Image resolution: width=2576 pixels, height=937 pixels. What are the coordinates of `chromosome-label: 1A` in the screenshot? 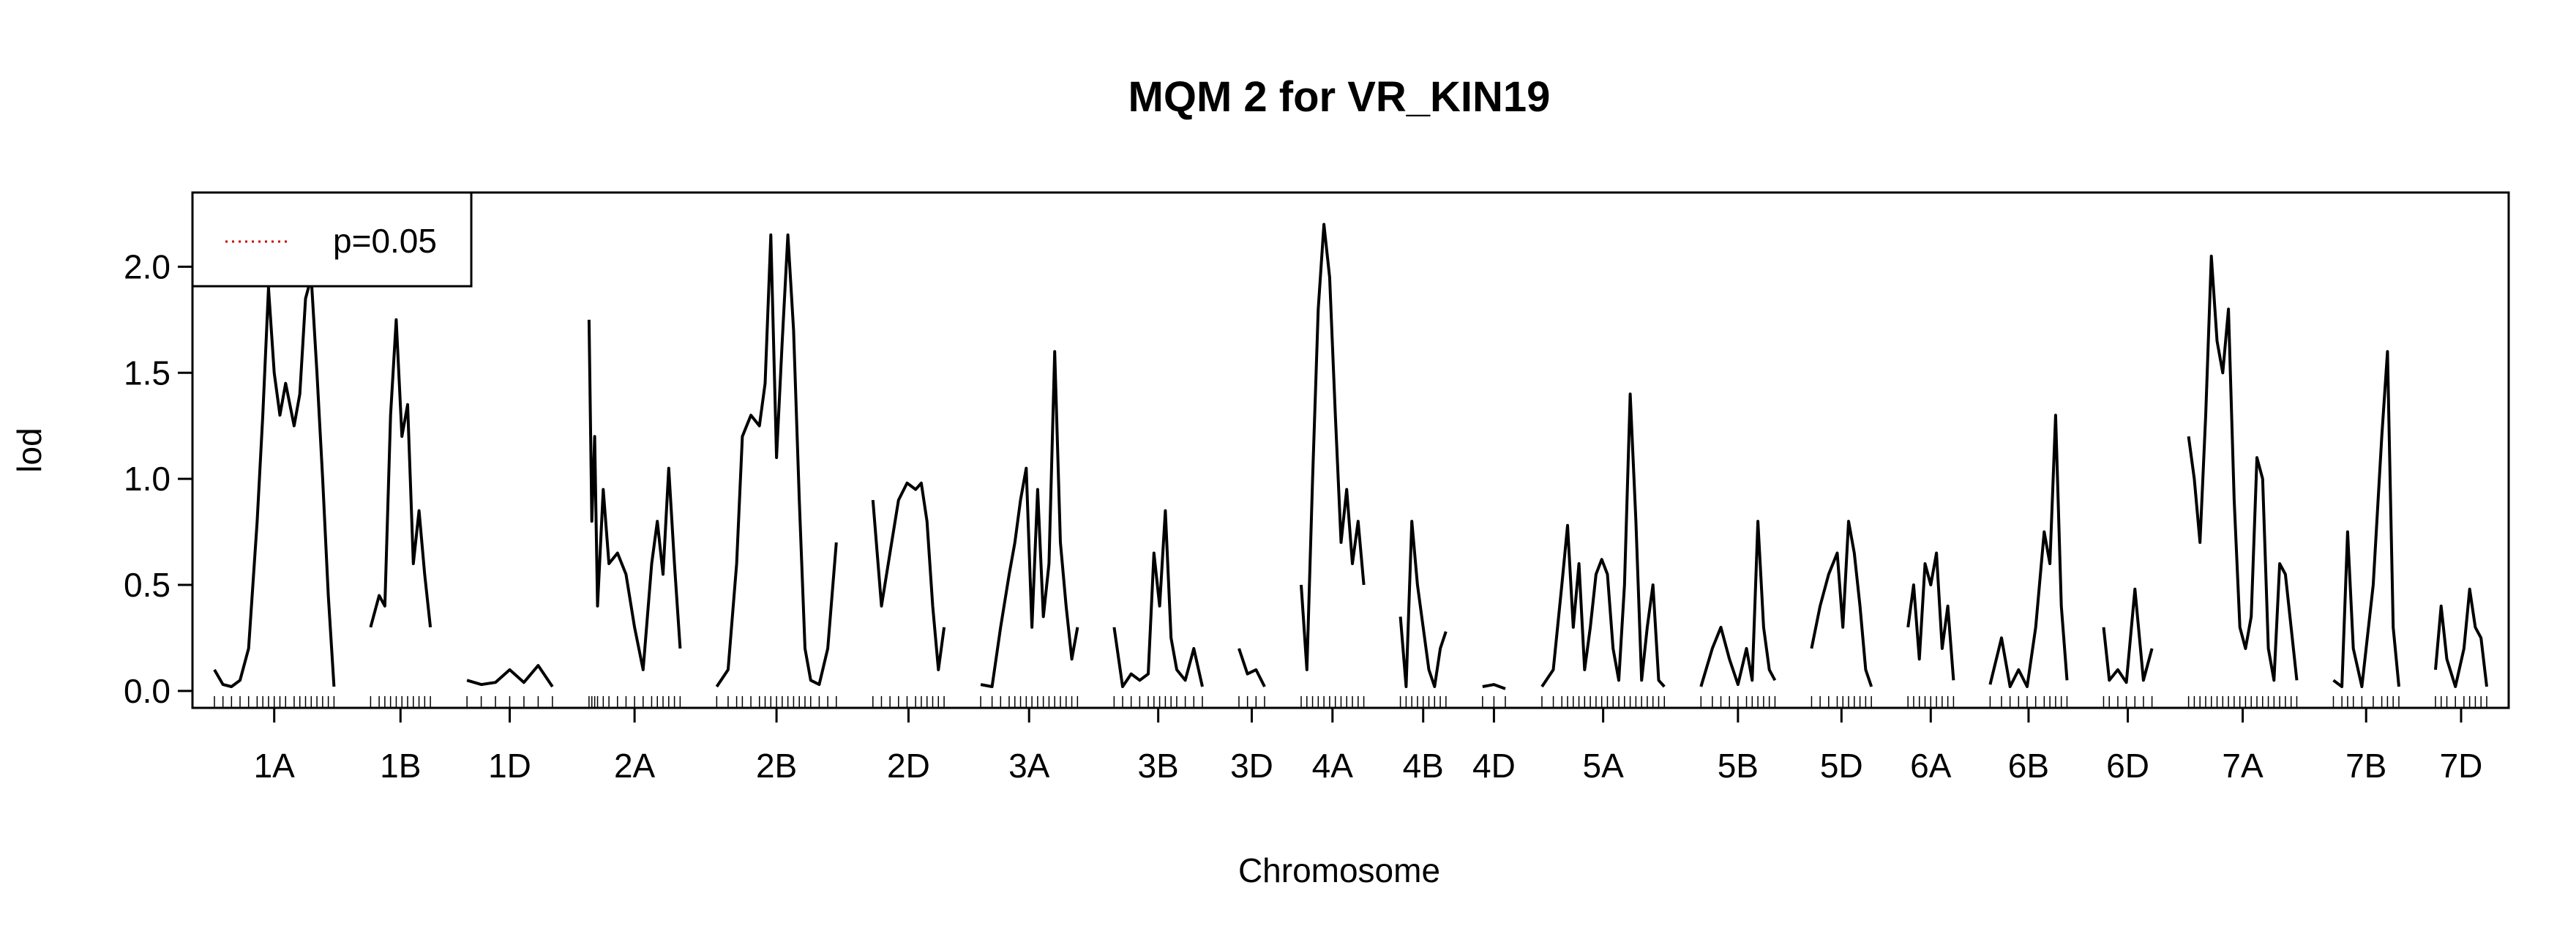 It's located at (275, 766).